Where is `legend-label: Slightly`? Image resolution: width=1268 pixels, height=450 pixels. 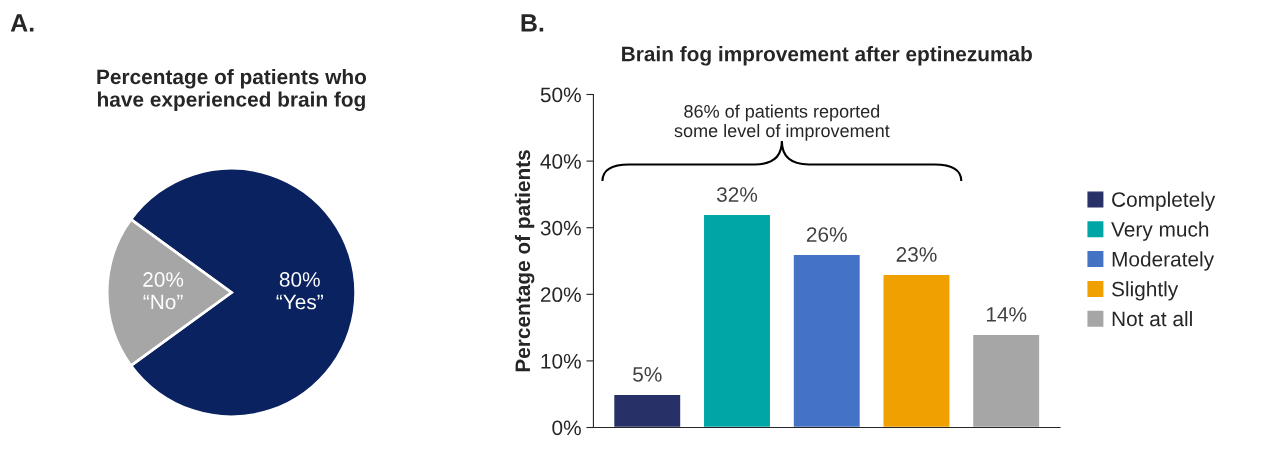 legend-label: Slightly is located at coordinates (1145, 291).